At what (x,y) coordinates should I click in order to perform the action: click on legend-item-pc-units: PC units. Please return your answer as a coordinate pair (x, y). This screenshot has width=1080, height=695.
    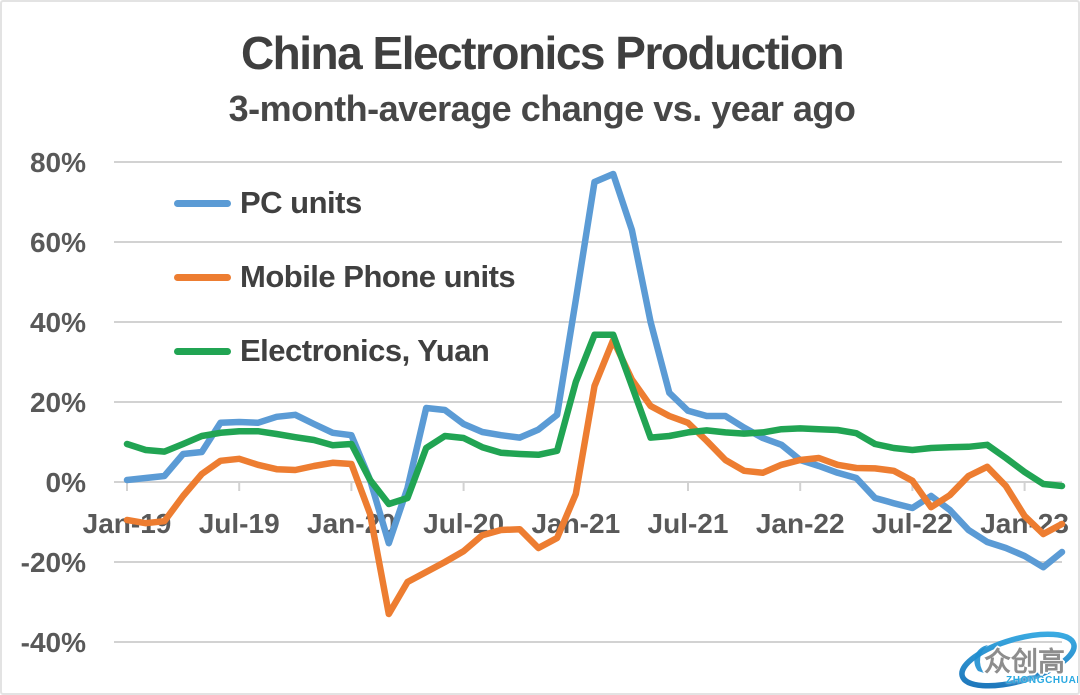
    Looking at the image, I should click on (344, 203).